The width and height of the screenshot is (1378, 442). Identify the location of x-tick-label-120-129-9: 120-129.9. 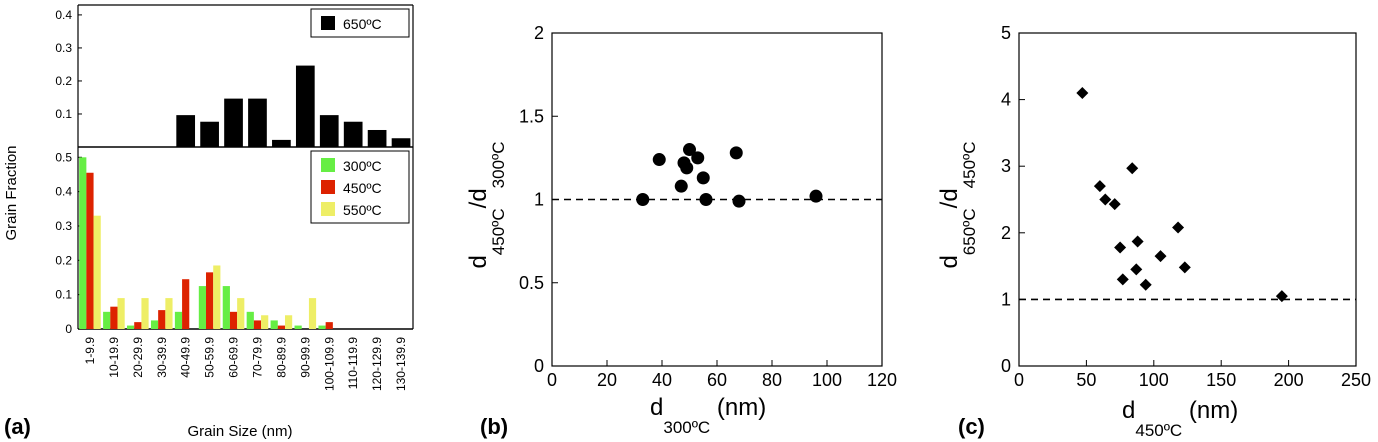
(377, 364).